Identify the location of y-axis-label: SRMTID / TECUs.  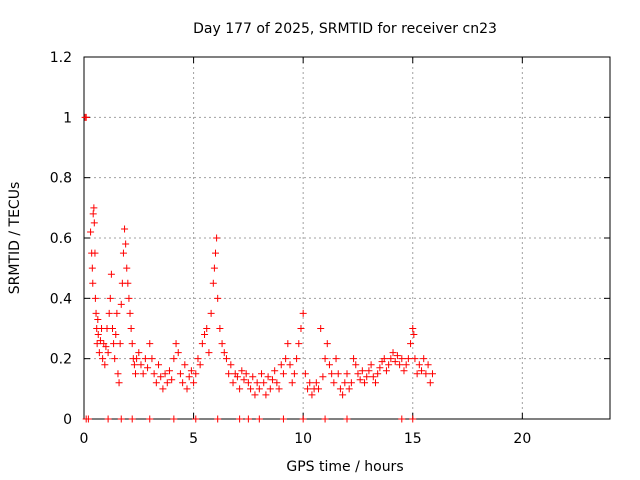
(15, 238).